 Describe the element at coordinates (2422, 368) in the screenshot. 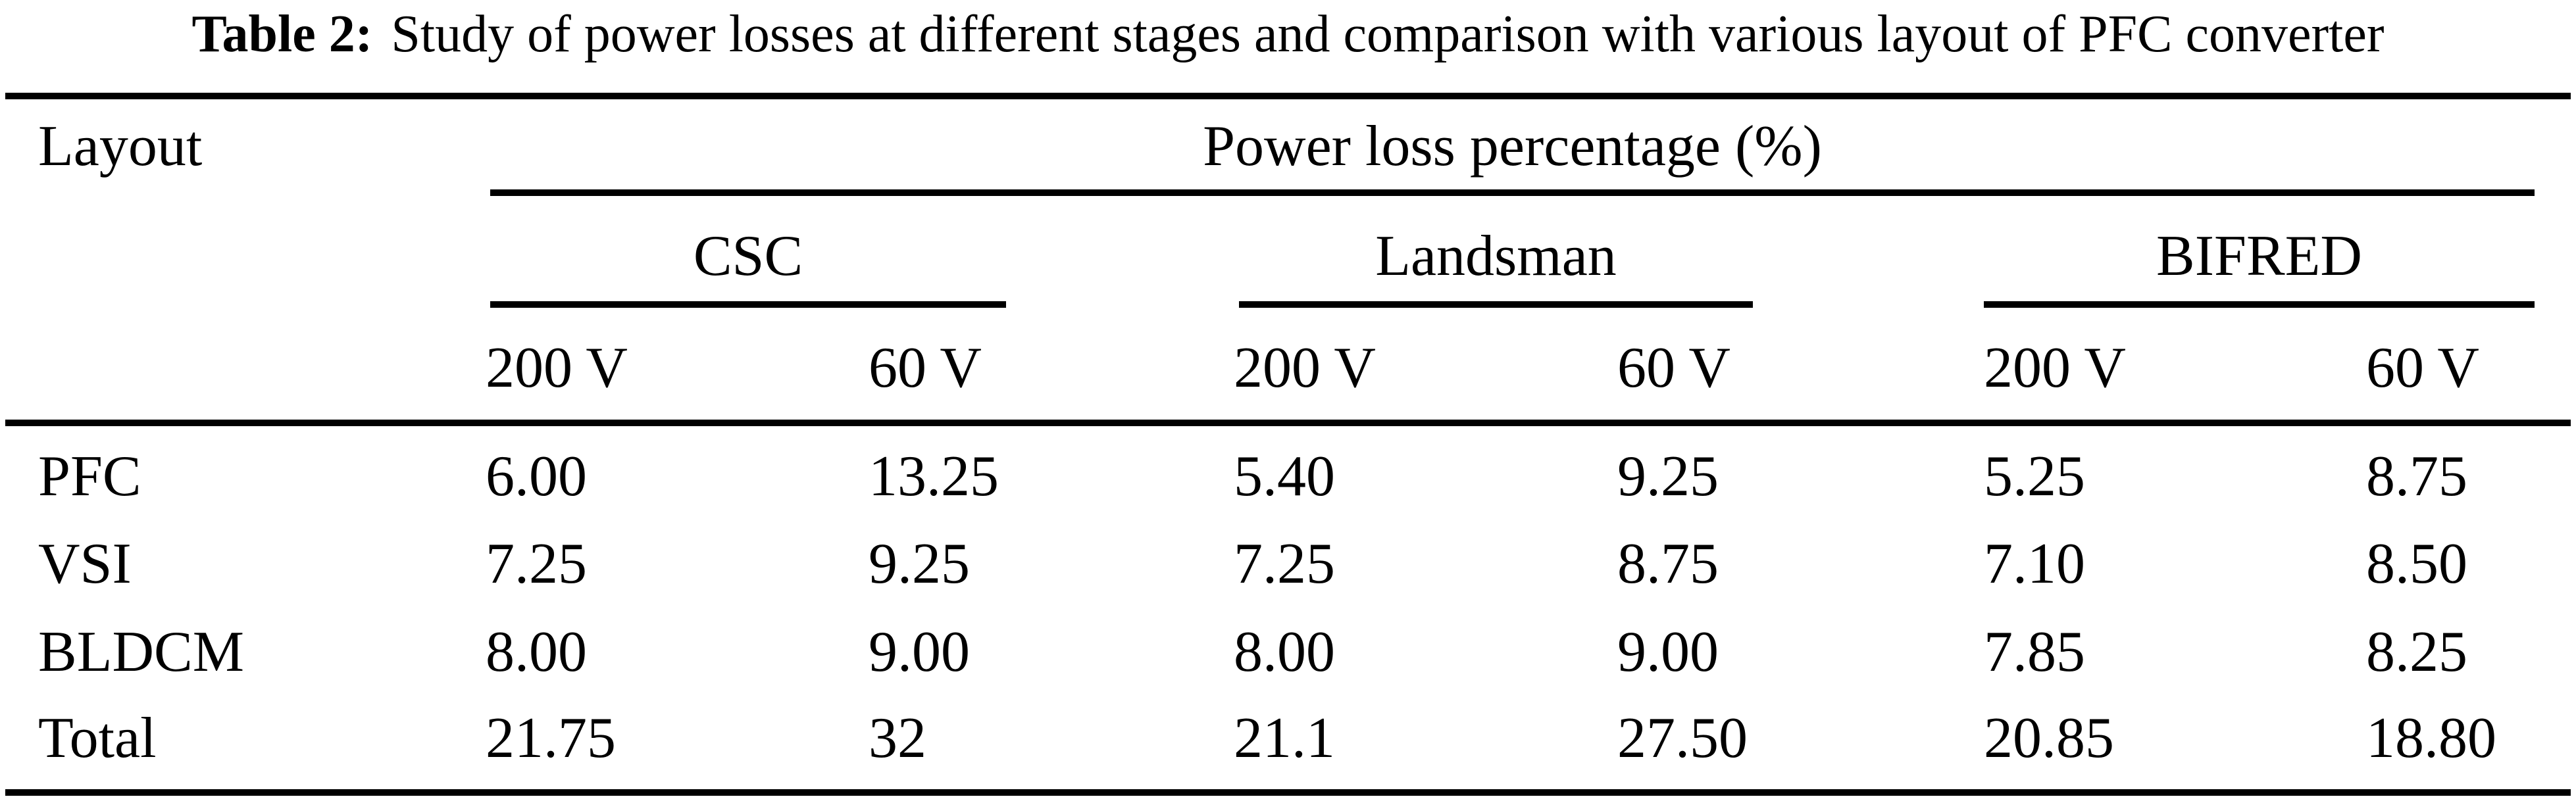

I see `column-header-bifred-60v: 60 V` at that location.